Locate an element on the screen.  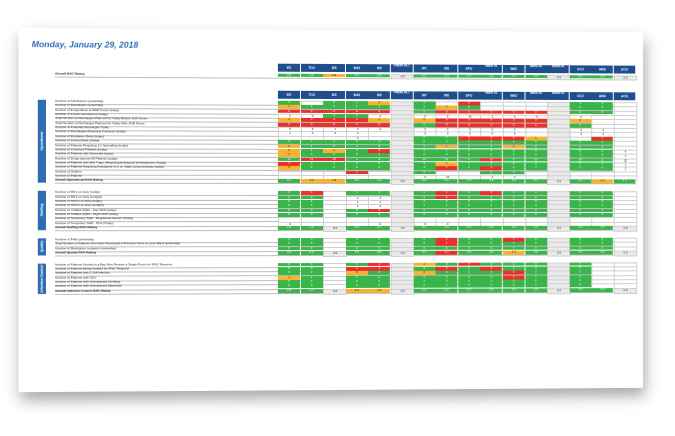
rag-cell: 4 is located at coordinates (424, 168).